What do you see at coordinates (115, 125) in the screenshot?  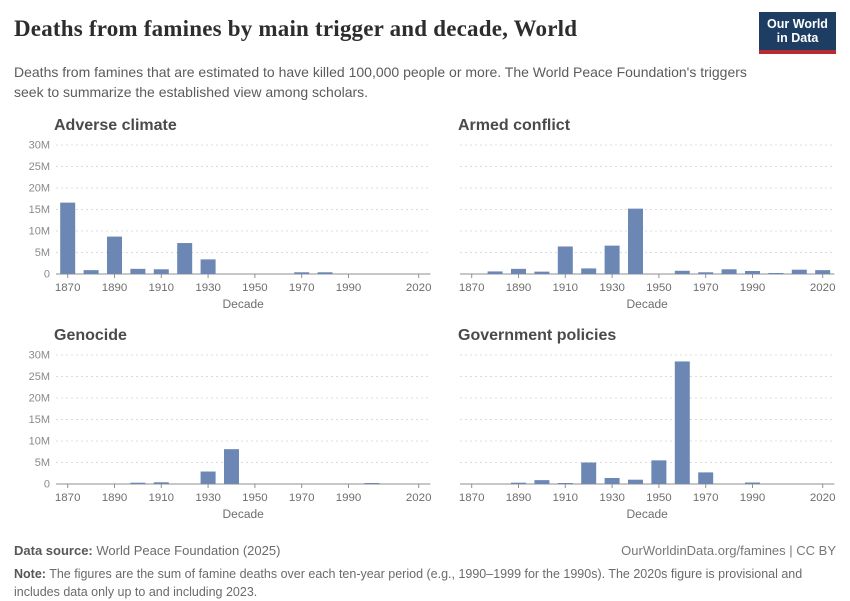 I see `panel-title-adverse-climate: Adverse climate` at bounding box center [115, 125].